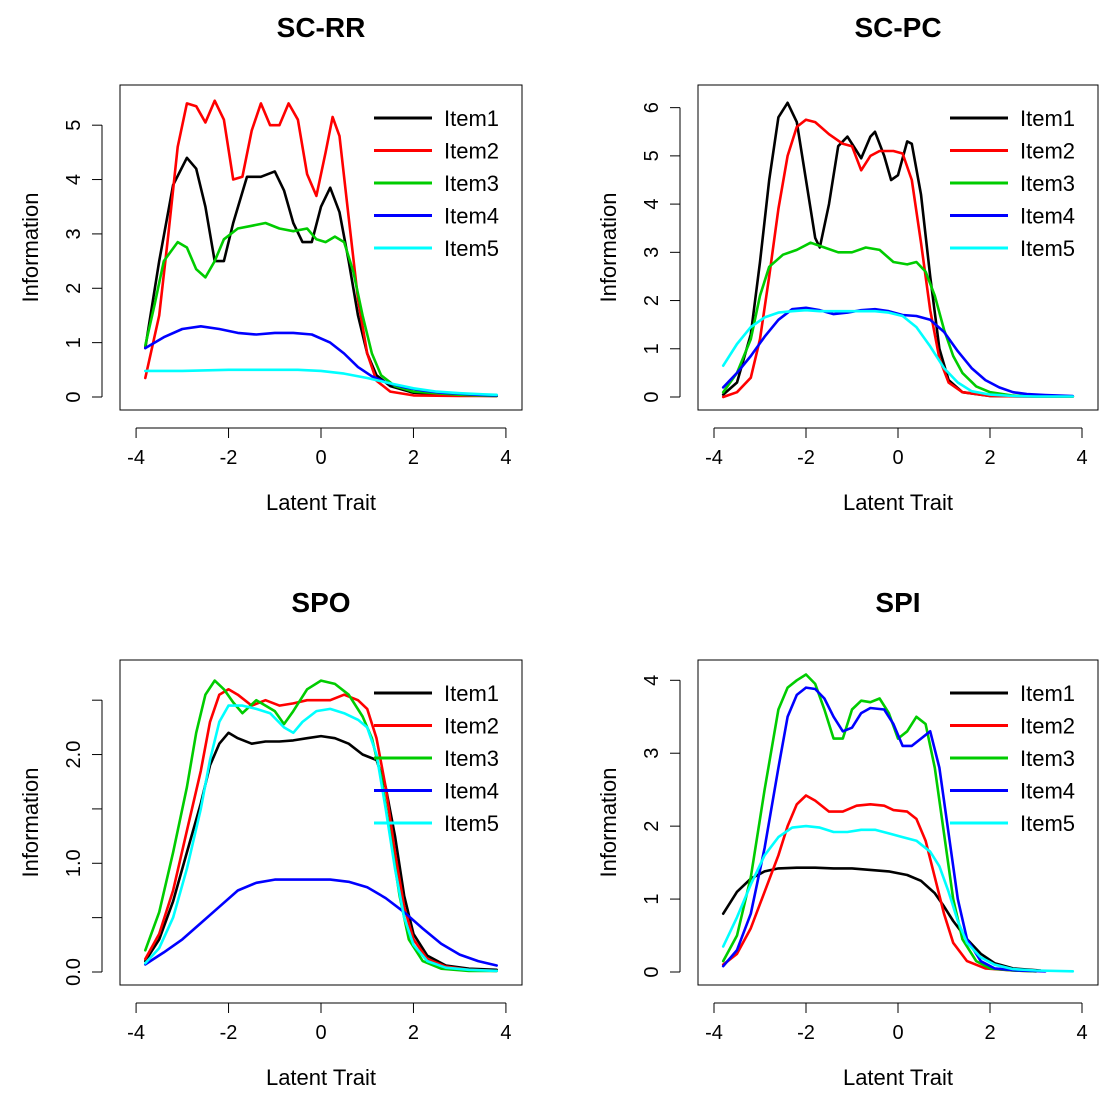  Describe the element at coordinates (320, 602) in the screenshot. I see `chart-title: SPO` at that location.